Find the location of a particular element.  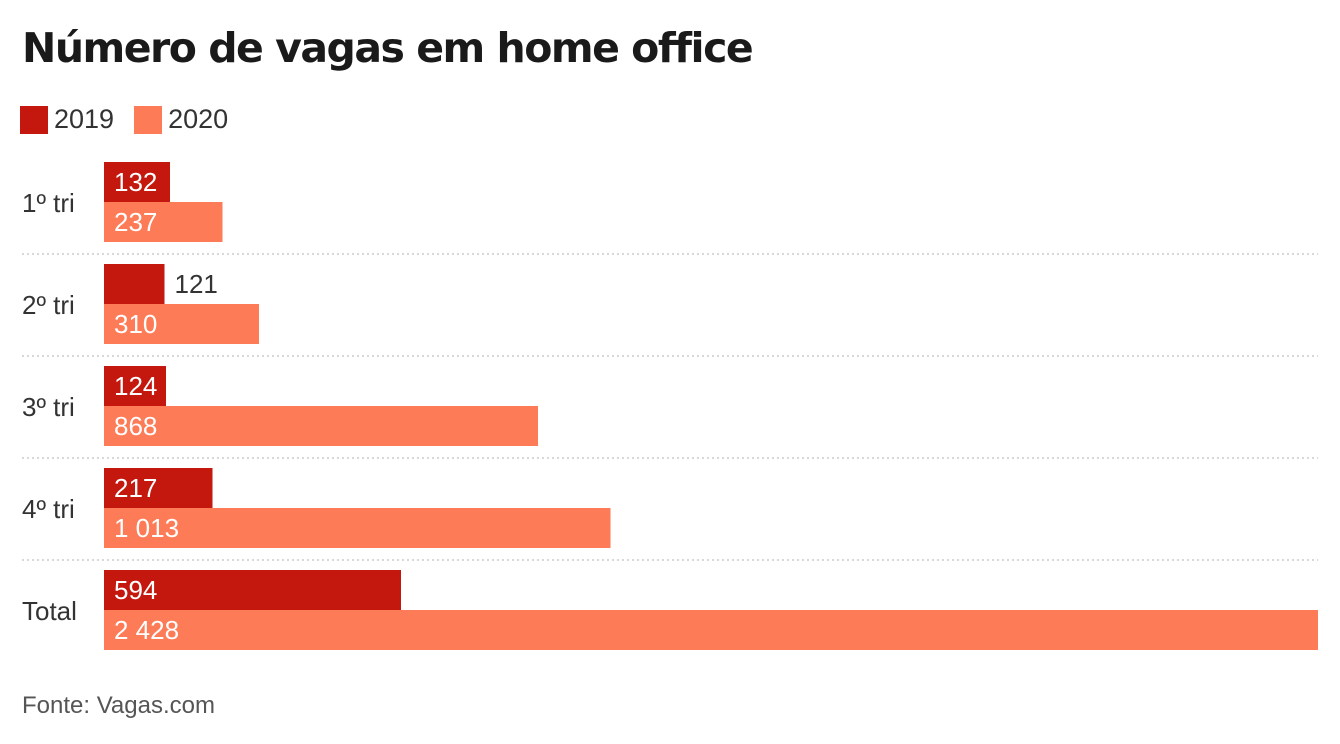

legend-swatch-2020 is located at coordinates (148, 119).